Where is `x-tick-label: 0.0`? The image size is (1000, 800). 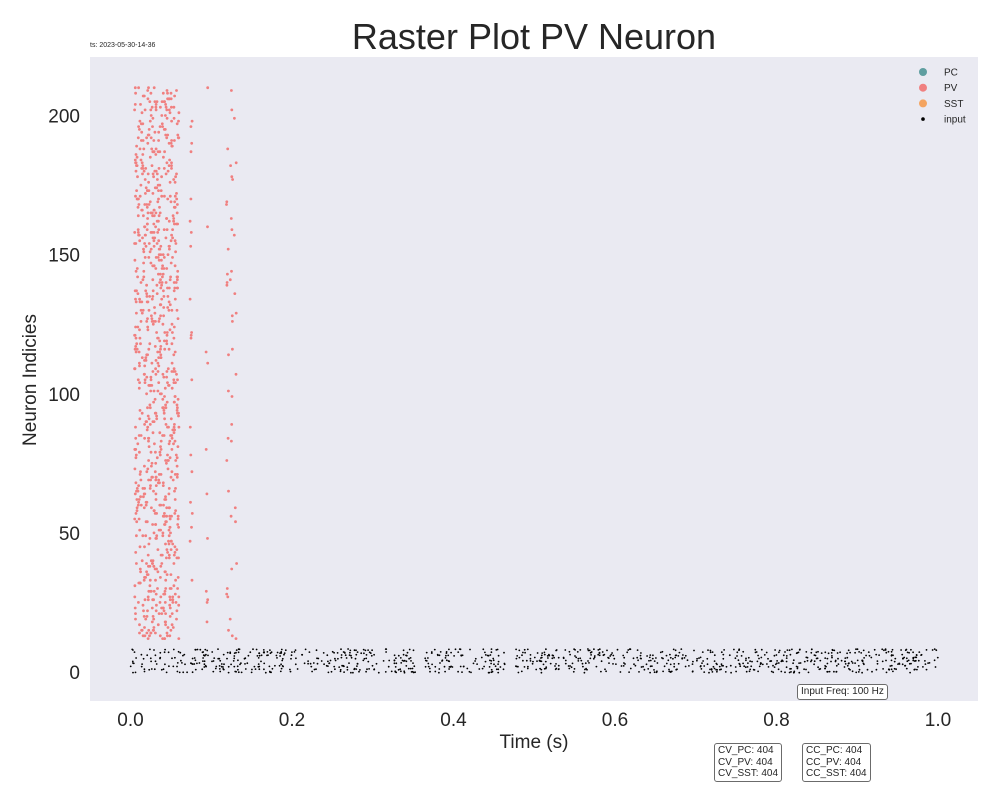
x-tick-label: 0.0 is located at coordinates (130, 720).